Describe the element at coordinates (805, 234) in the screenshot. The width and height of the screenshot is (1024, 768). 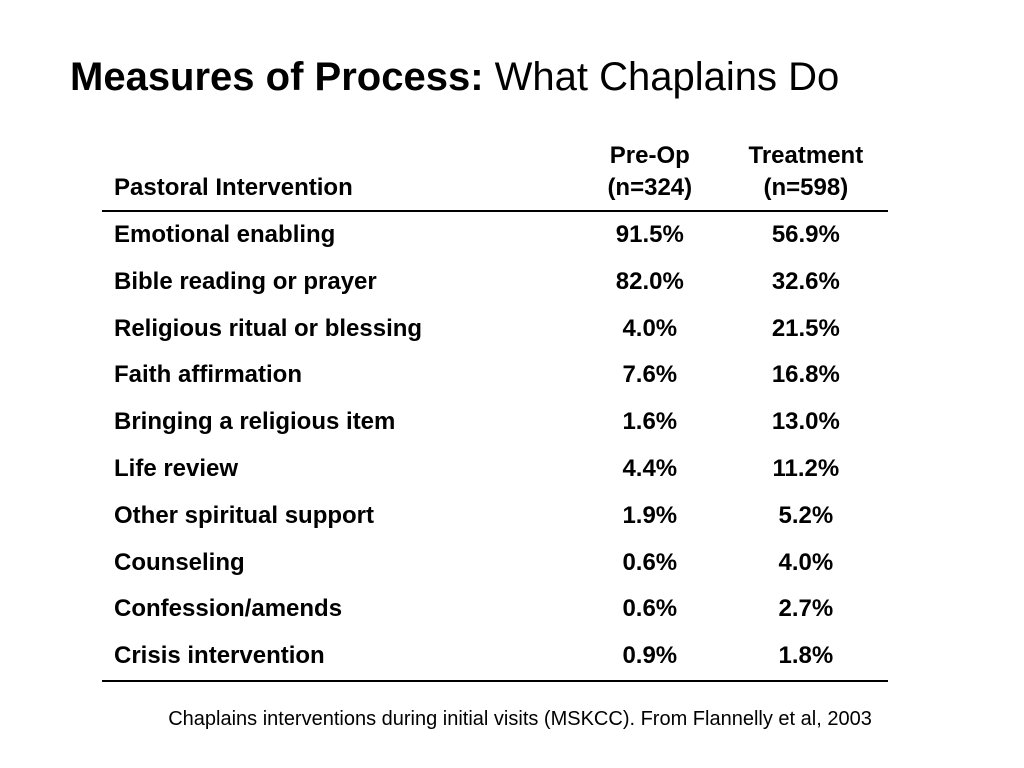
I see `treatment-value: 56.9%` at that location.